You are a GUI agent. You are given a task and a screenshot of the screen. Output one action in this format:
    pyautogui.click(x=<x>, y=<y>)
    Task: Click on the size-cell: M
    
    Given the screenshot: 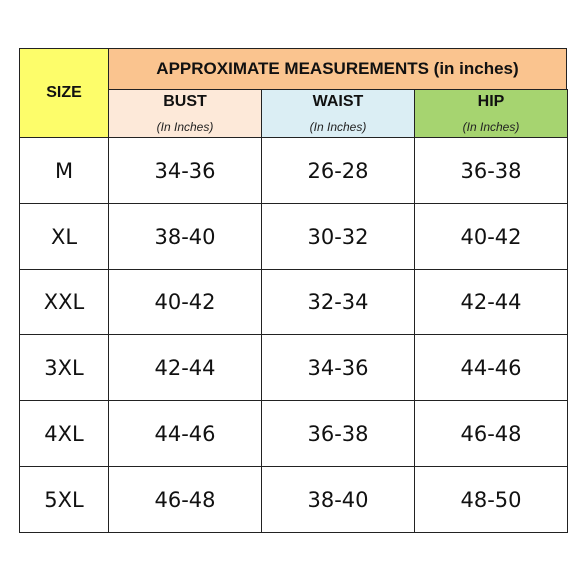 What is the action you would take?
    pyautogui.click(x=64, y=170)
    